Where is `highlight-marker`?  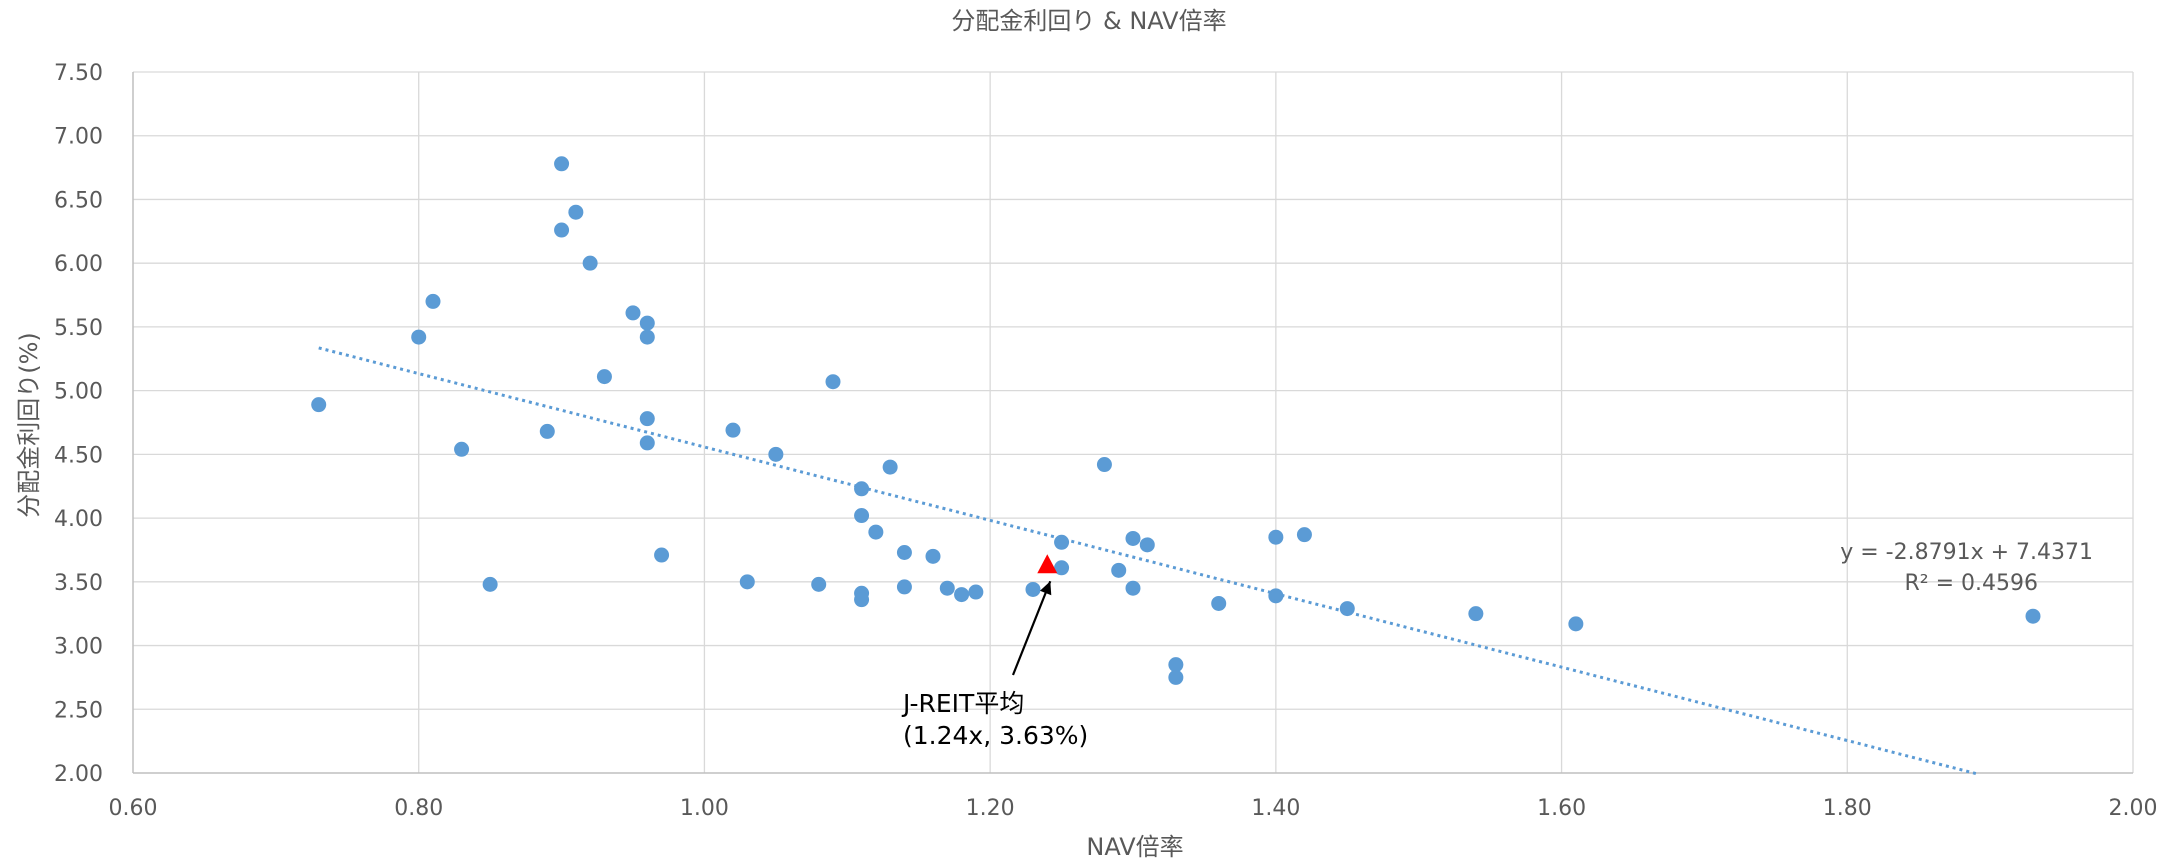 highlight-marker is located at coordinates (1047, 564).